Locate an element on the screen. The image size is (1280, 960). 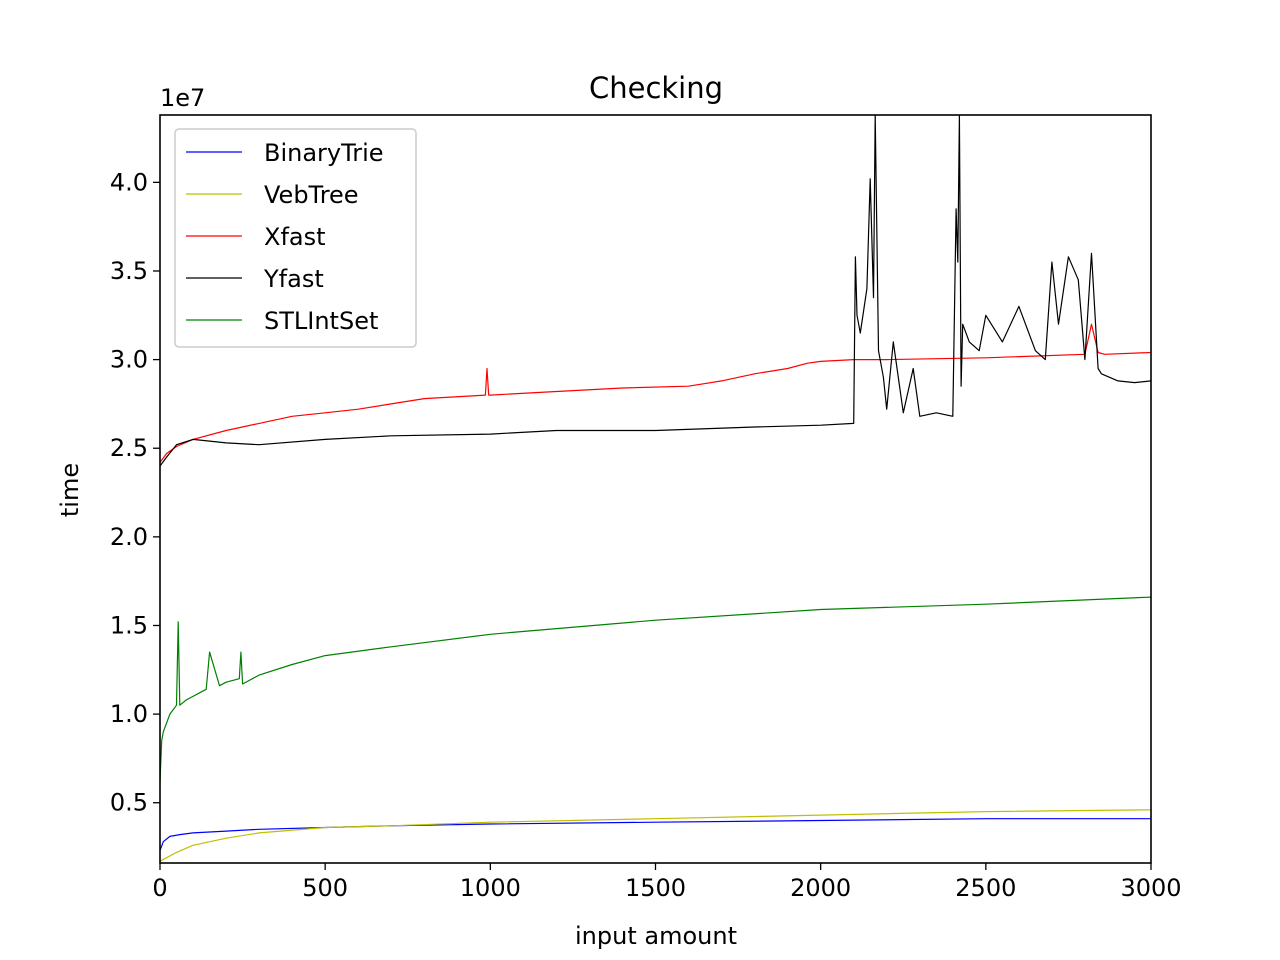
y-tick-label: 4.0 is located at coordinates (129, 182).